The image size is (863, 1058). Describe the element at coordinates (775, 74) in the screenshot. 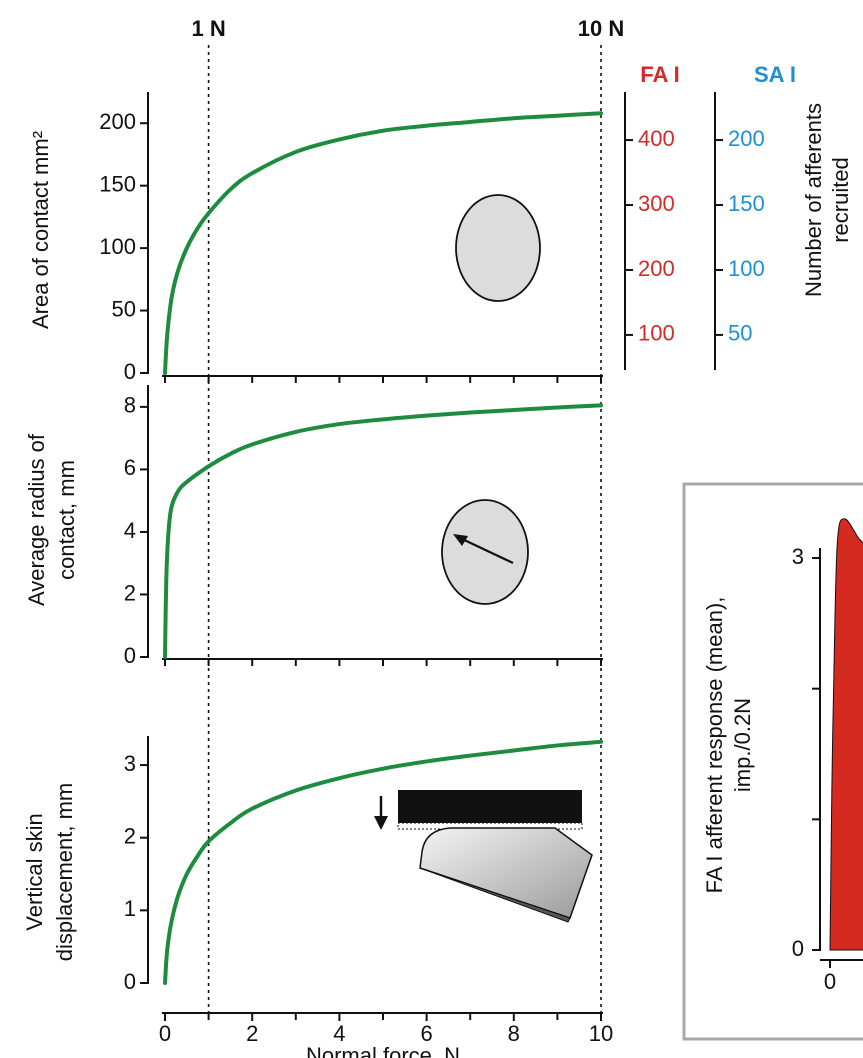

I see `secondary-axis-label: SA I` at that location.